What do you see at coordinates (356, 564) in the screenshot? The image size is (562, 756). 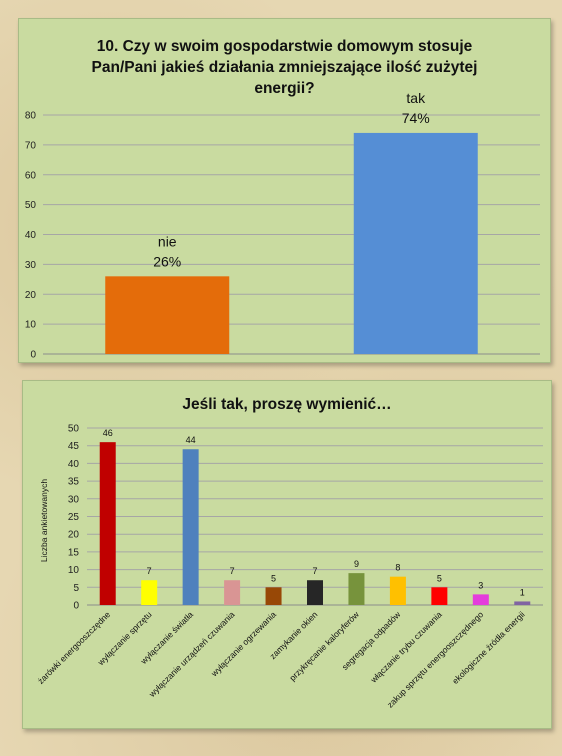 I see `bar-value-label: 9` at bounding box center [356, 564].